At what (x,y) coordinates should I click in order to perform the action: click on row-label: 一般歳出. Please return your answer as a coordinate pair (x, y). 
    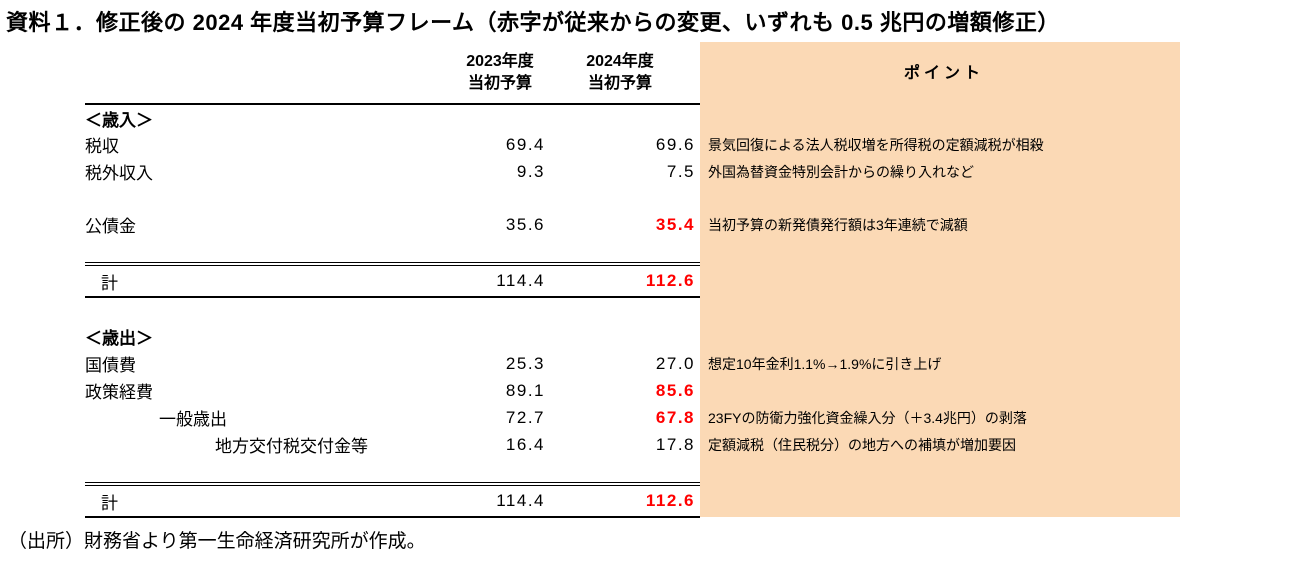
    Looking at the image, I should click on (193, 420).